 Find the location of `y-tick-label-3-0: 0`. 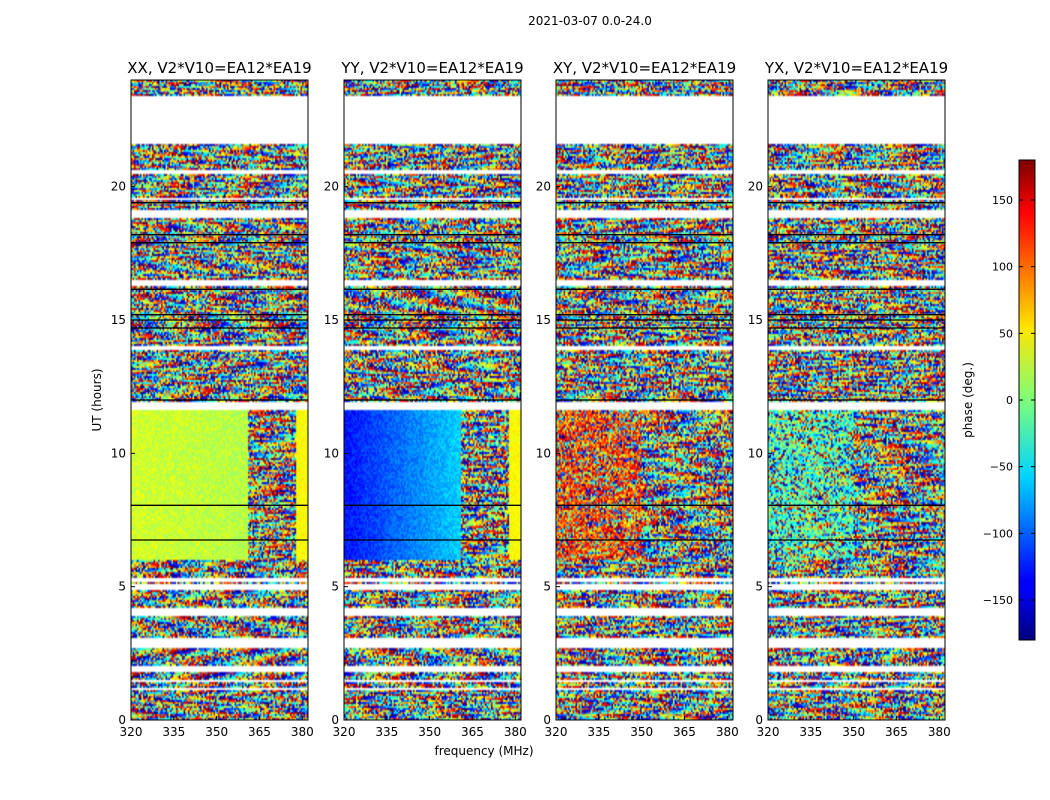

y-tick-label-3-0: 0 is located at coordinates (547, 720).